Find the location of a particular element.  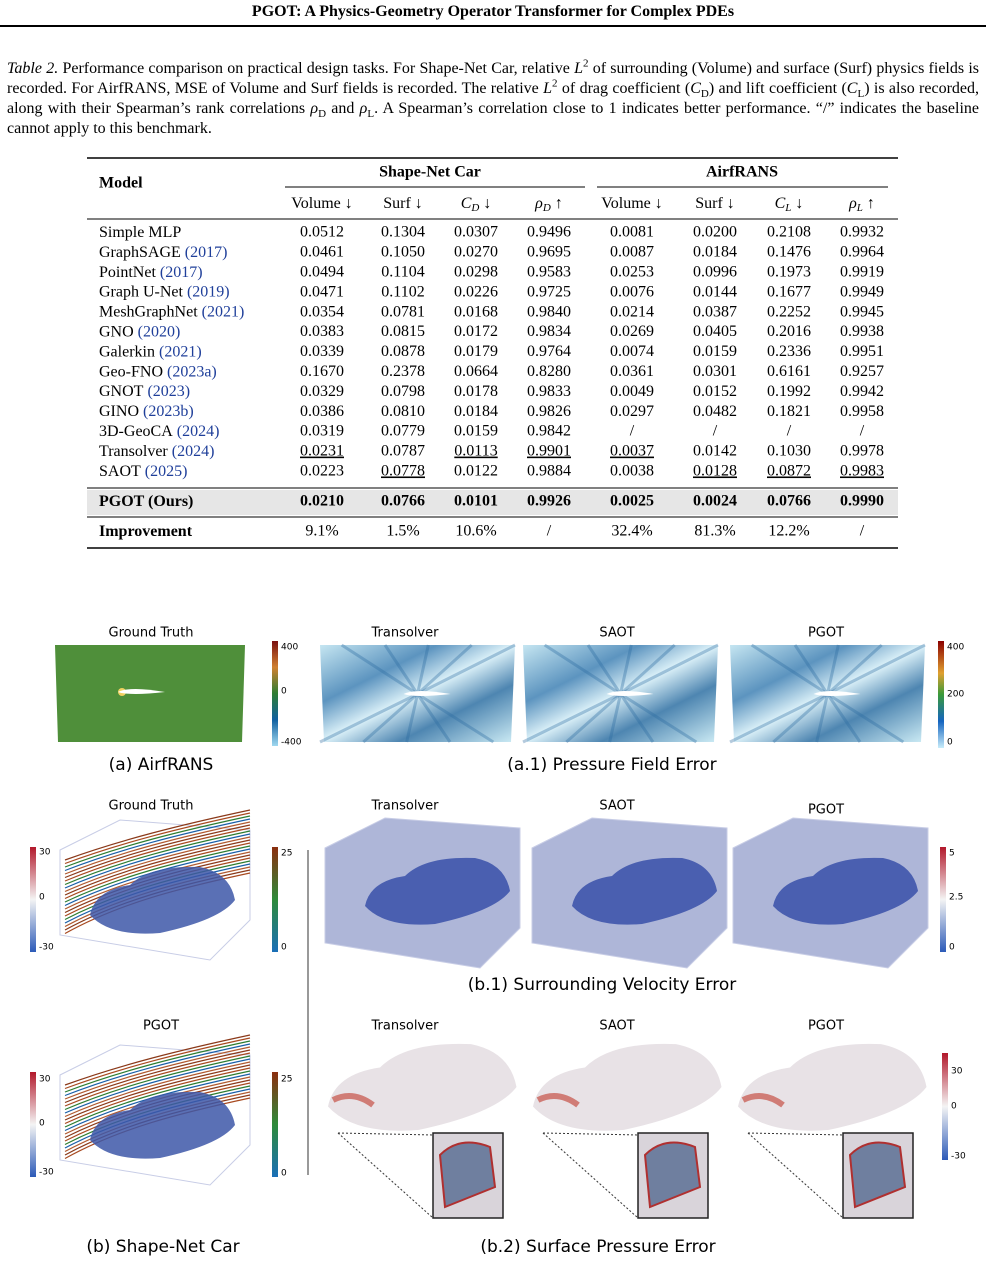

table-cell: / is located at coordinates (862, 531).